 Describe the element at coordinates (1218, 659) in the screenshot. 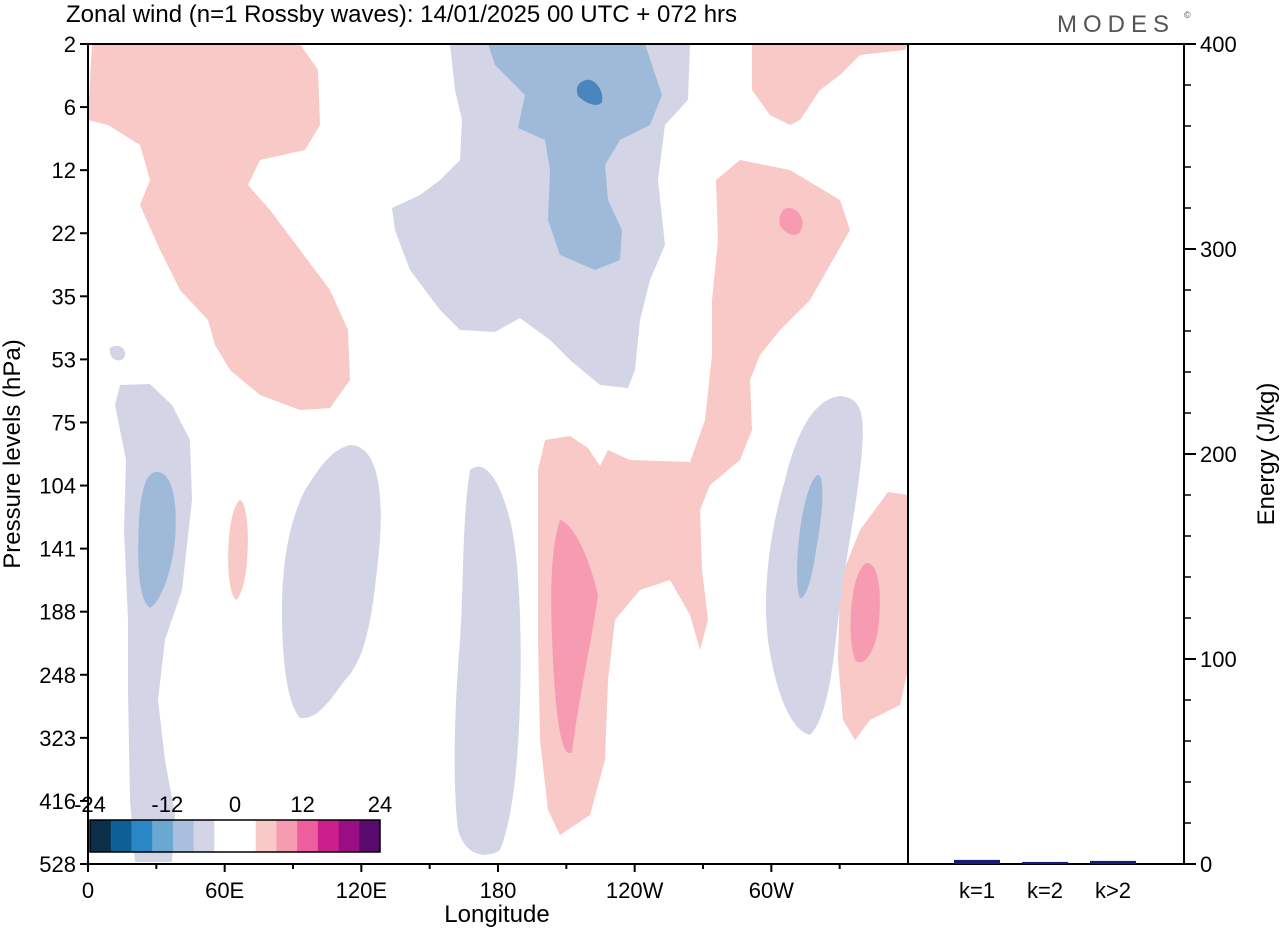

I see `energy-tick-label: 100` at that location.